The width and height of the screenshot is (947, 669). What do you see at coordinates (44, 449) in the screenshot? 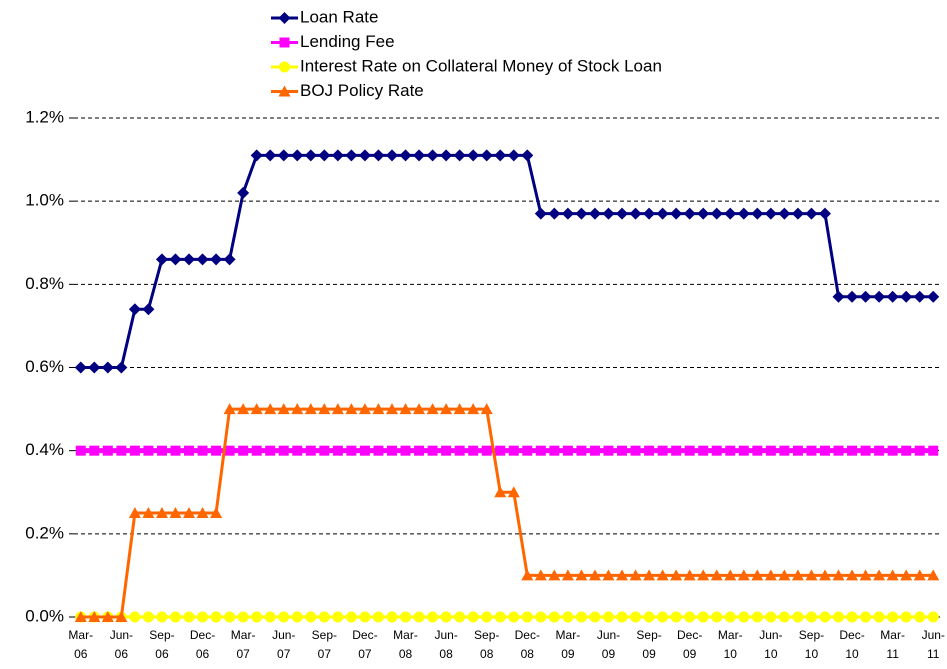
I see `y-tick-label: 0.4%` at bounding box center [44, 449].